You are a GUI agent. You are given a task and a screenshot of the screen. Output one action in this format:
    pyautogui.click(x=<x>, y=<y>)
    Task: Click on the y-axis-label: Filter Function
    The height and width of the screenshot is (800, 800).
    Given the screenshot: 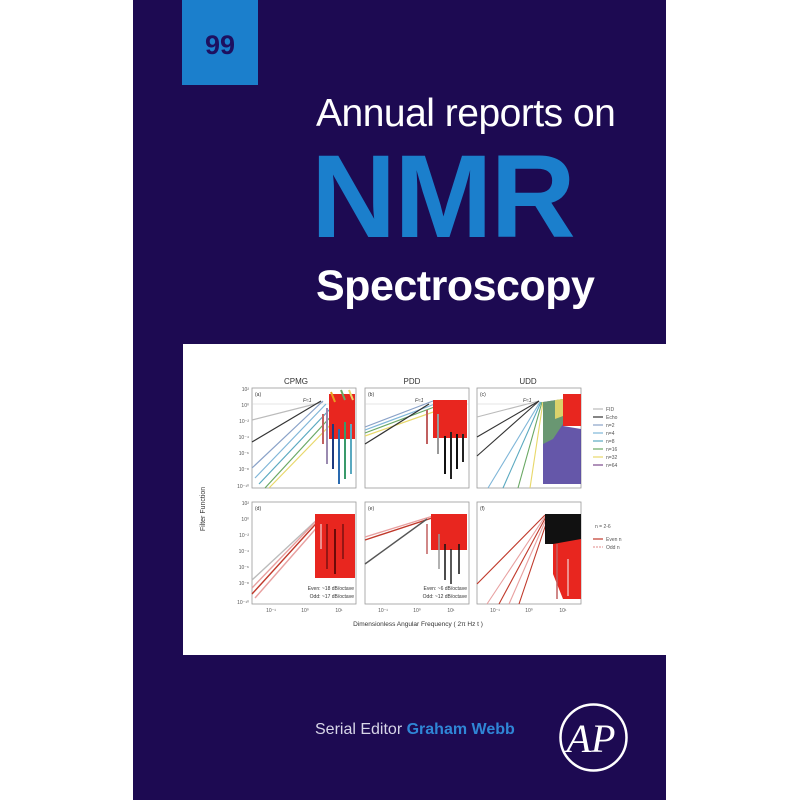 What is the action you would take?
    pyautogui.click(x=203, y=509)
    